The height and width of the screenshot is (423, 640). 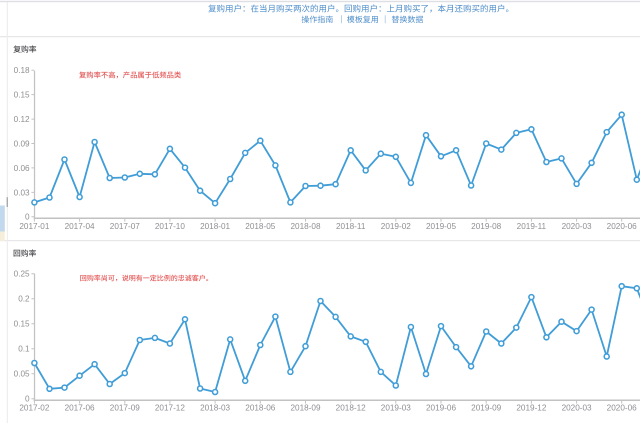 What do you see at coordinates (22, 168) in the screenshot?
I see `svg-text: 0.06` at bounding box center [22, 168].